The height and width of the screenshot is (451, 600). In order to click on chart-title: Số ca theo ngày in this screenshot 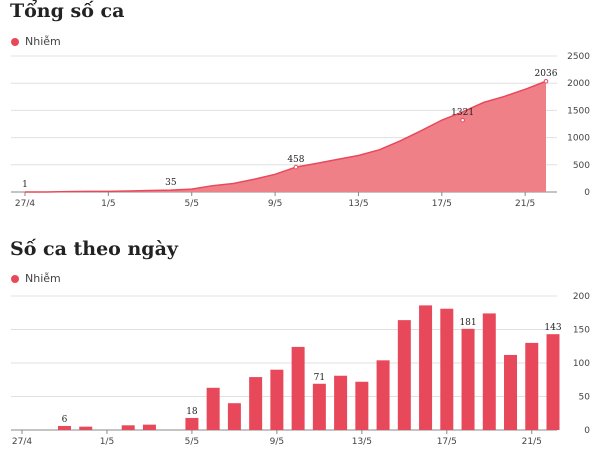, I will do `click(94, 249)`.